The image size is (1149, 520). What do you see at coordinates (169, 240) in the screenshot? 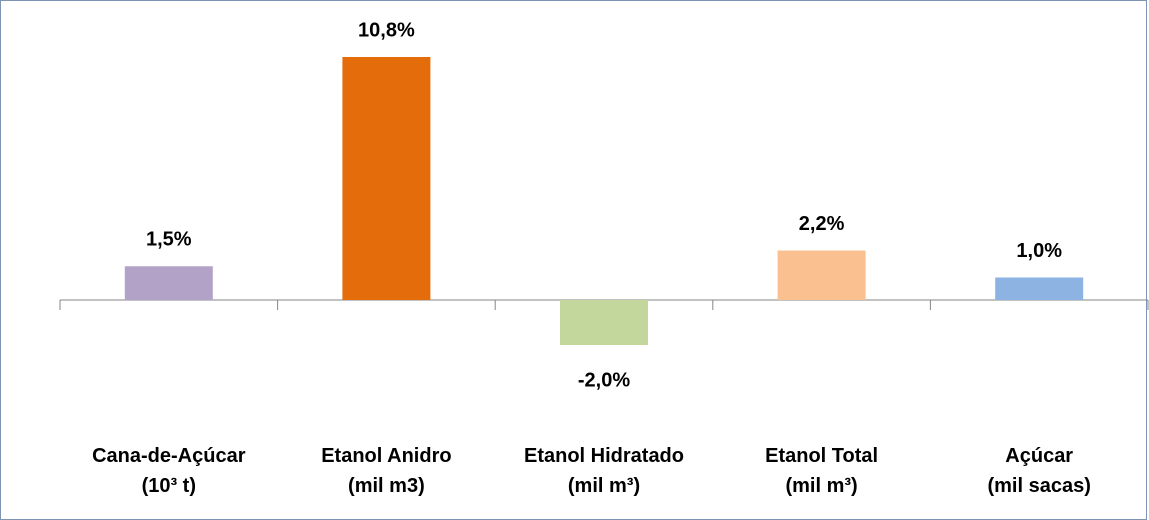
I see `value-label: 1,5%` at bounding box center [169, 240].